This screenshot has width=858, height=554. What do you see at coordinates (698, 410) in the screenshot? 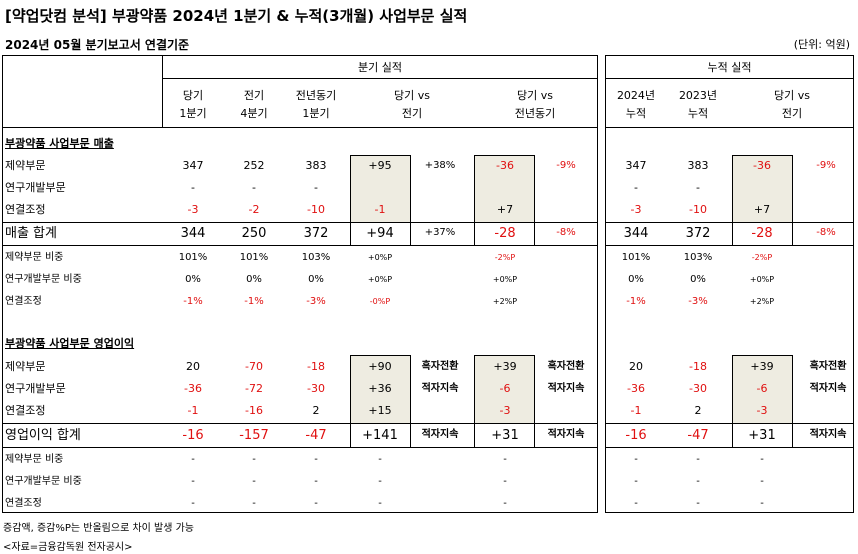
I see `table-cell: 2` at bounding box center [698, 410].